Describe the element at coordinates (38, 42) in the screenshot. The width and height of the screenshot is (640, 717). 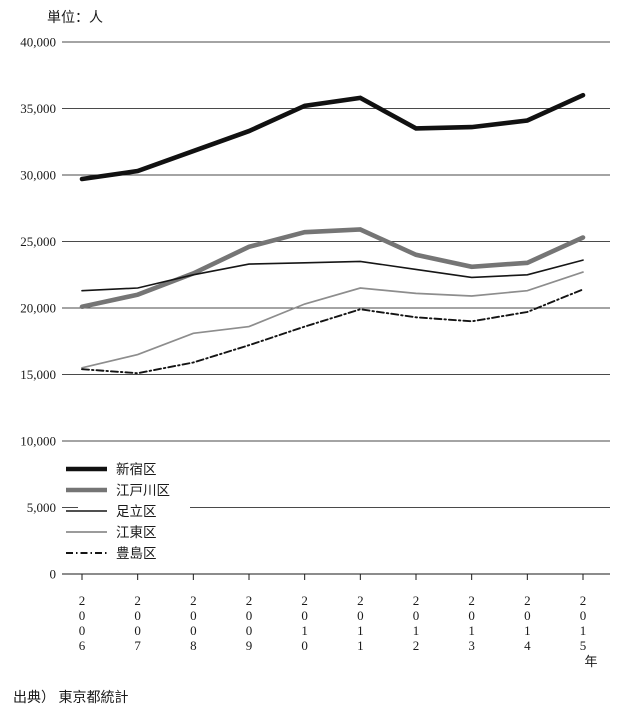
I see `y-axis-label-40000: 40,000` at that location.